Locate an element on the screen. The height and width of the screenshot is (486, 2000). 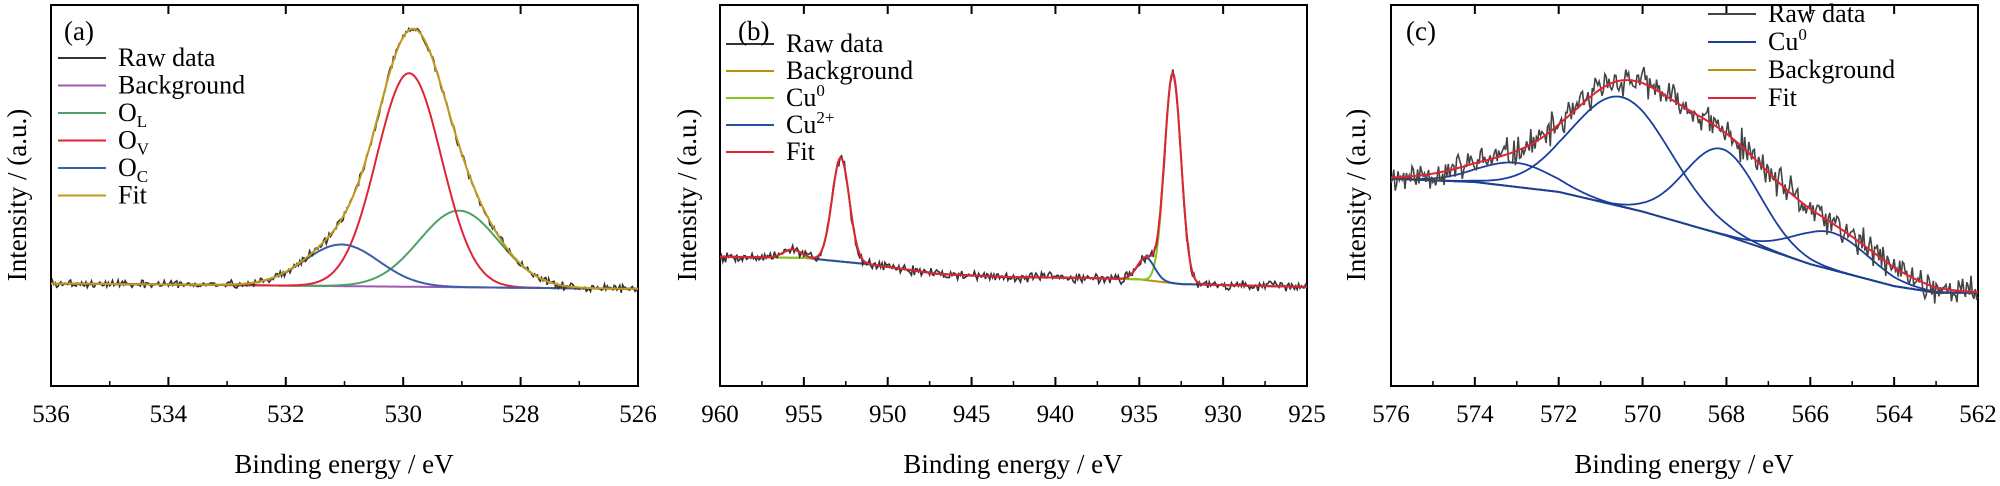
xtick-label: 935 is located at coordinates (1140, 414).